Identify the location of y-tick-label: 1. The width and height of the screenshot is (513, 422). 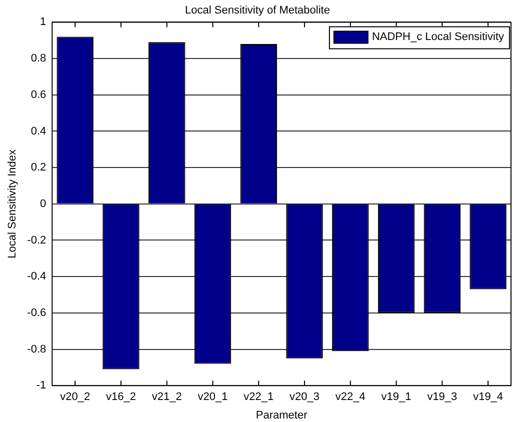
(43, 22).